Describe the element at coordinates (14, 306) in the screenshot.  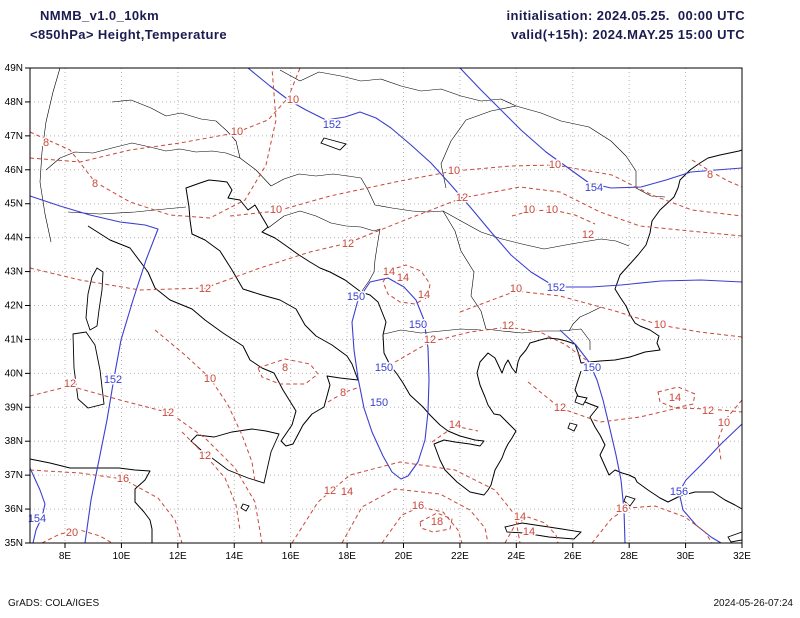
I see `lat-label: 42N` at that location.